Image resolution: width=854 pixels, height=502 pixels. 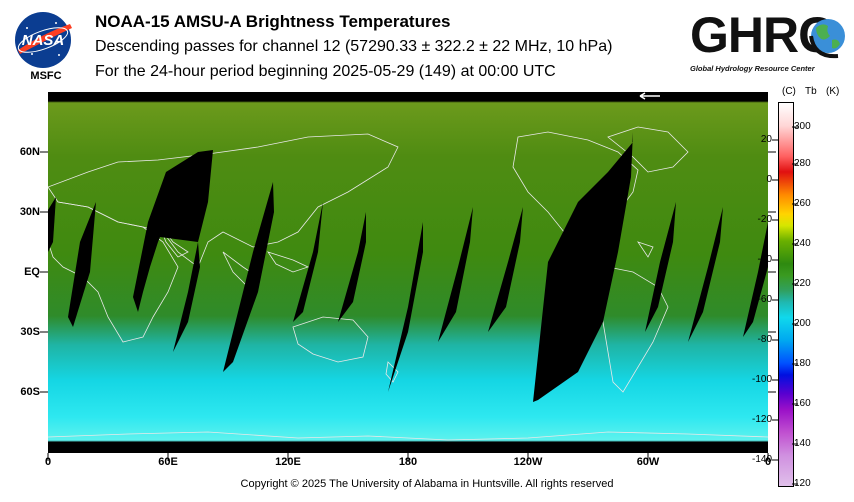 What do you see at coordinates (764, 259) in the screenshot?
I see `colorbar-celsius-tick: -40` at bounding box center [764, 259].